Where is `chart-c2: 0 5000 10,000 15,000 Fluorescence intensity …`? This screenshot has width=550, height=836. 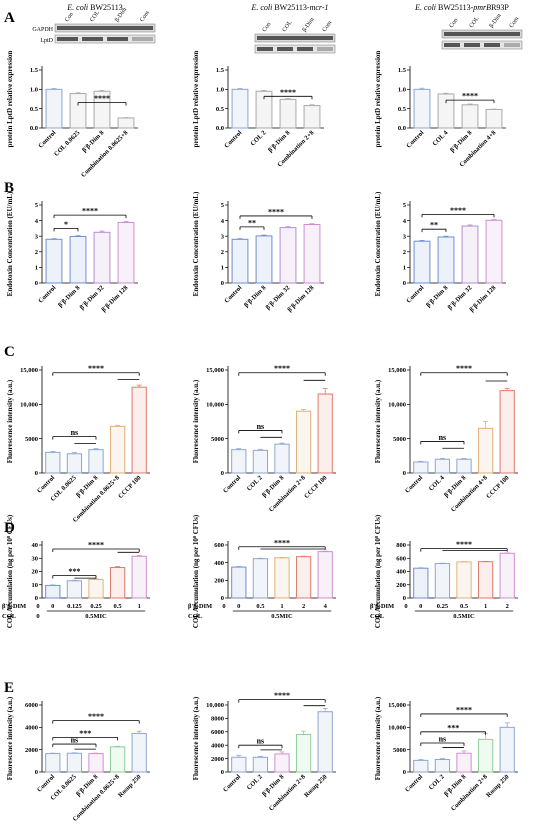
chart-c2: 0 5000 10,000 15,000 Fluorescence intensity … is located at coordinates (264, 439).